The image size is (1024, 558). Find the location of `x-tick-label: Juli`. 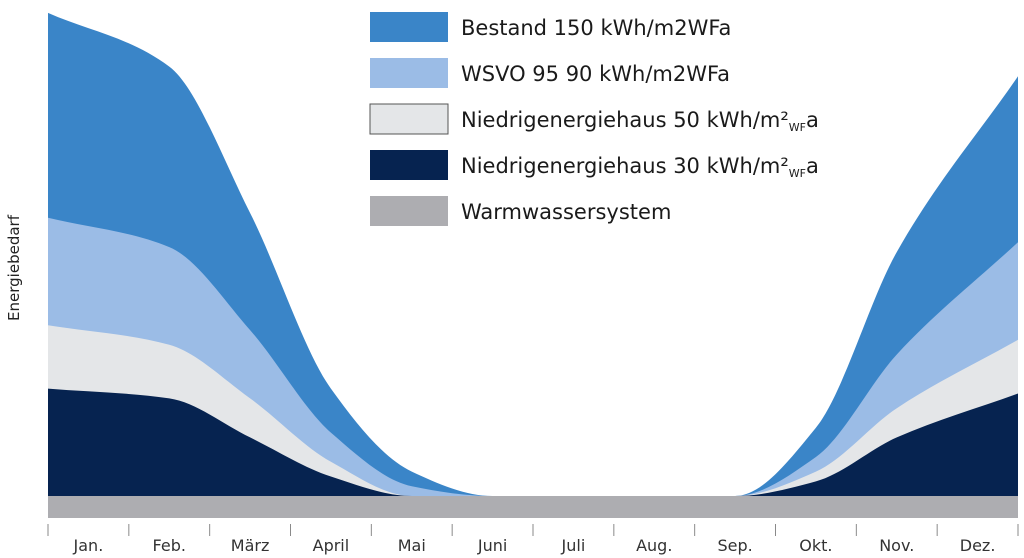

x-tick-label: Juli is located at coordinates (573, 545).